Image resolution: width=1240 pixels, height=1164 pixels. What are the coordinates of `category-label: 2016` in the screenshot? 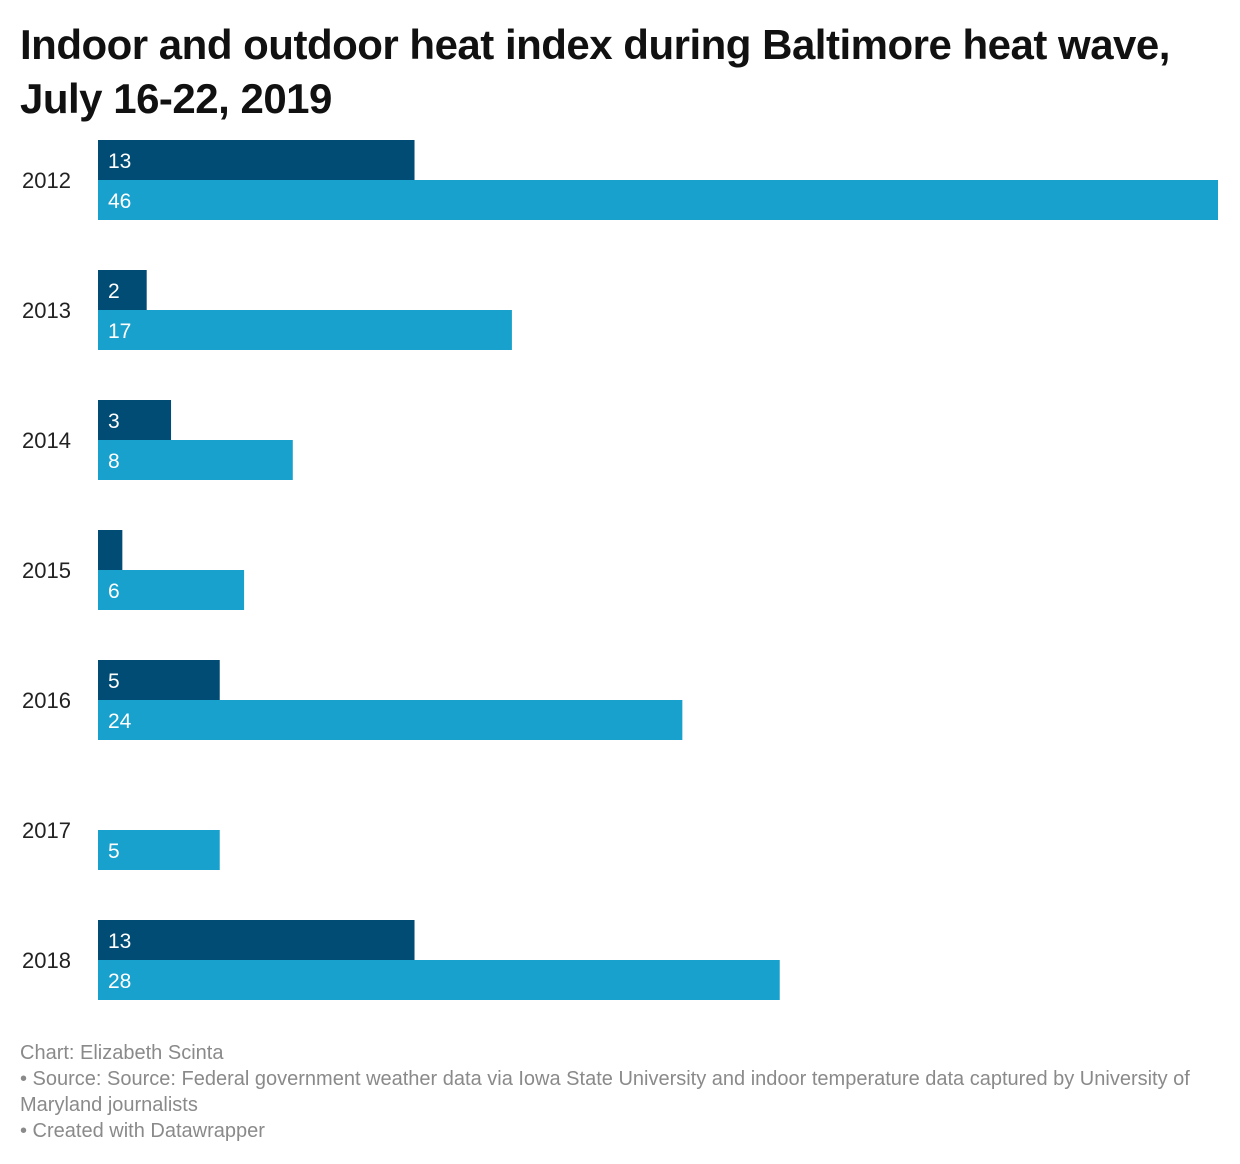 It's located at (46, 700).